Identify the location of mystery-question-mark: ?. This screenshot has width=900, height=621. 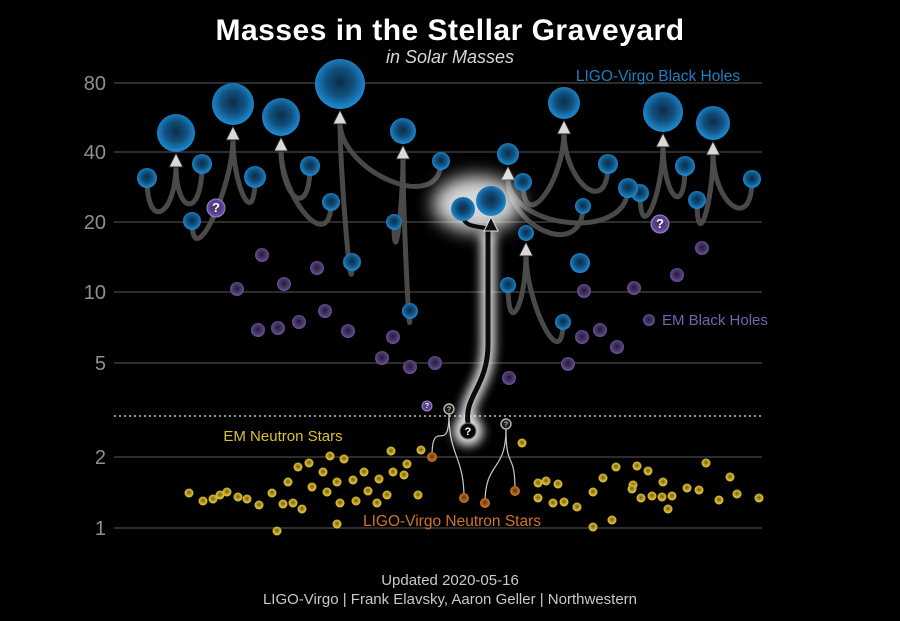
(468, 432).